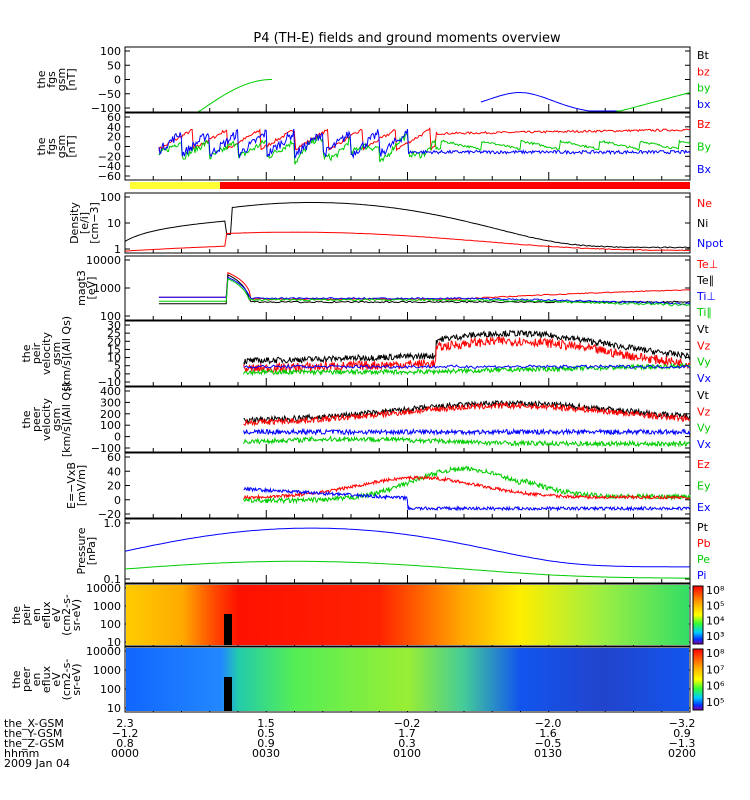 The width and height of the screenshot is (750, 800). I want to click on footer-label-the_Y-GSM: the_Y-GSM, so click(33, 733).